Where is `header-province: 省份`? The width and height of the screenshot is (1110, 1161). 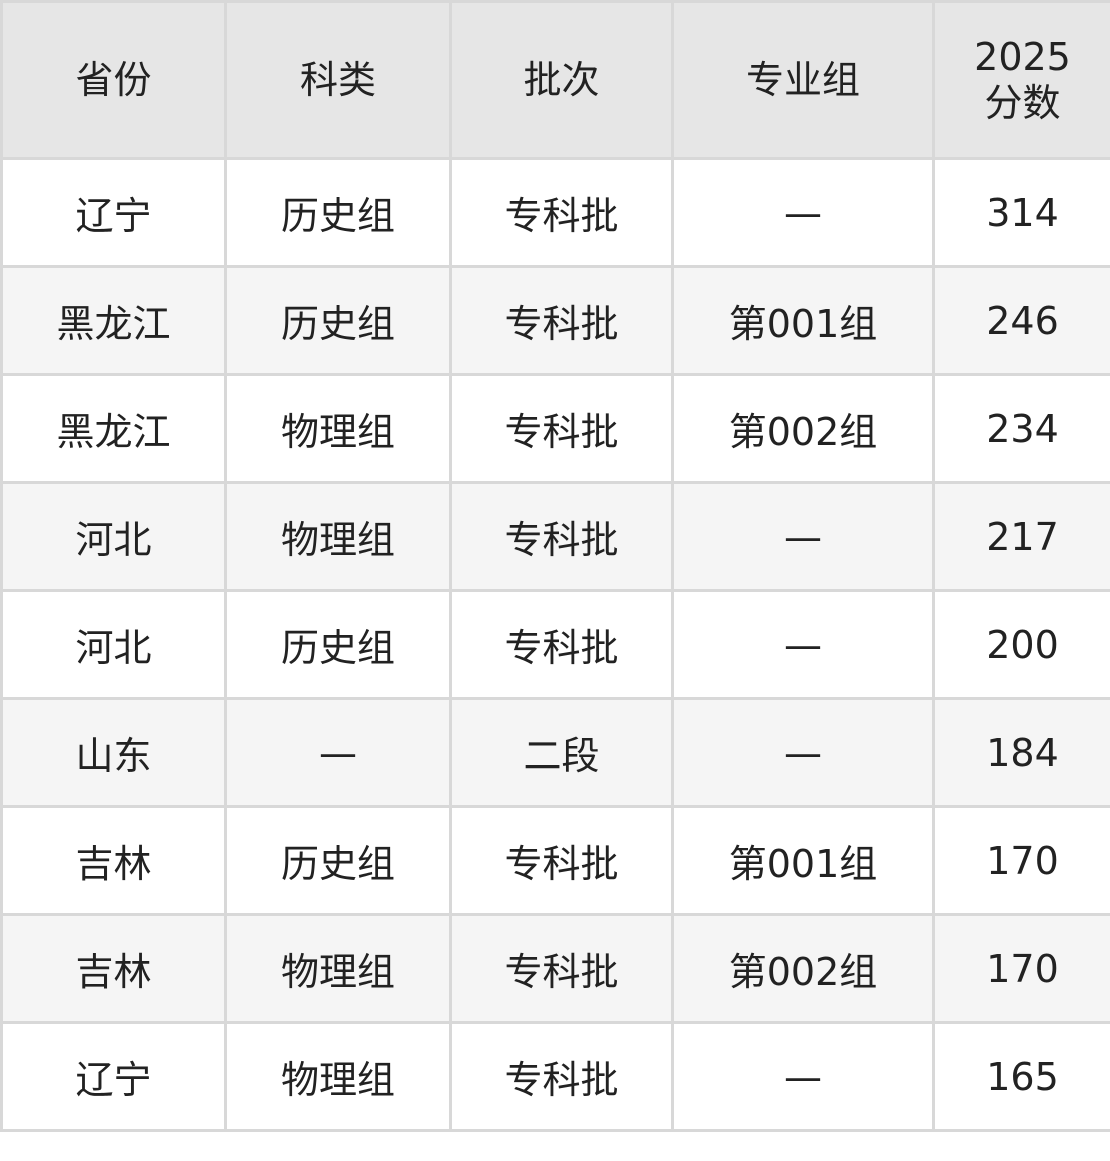
header-province: 省份 is located at coordinates (113, 80).